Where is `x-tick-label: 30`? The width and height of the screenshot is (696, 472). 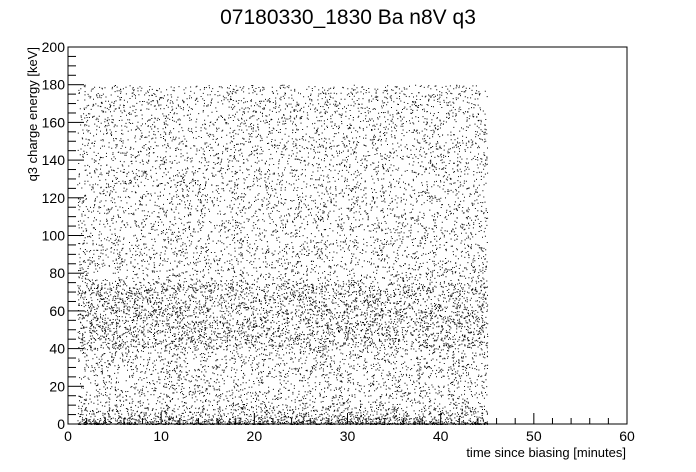
x-tick-label: 30 is located at coordinates (348, 436).